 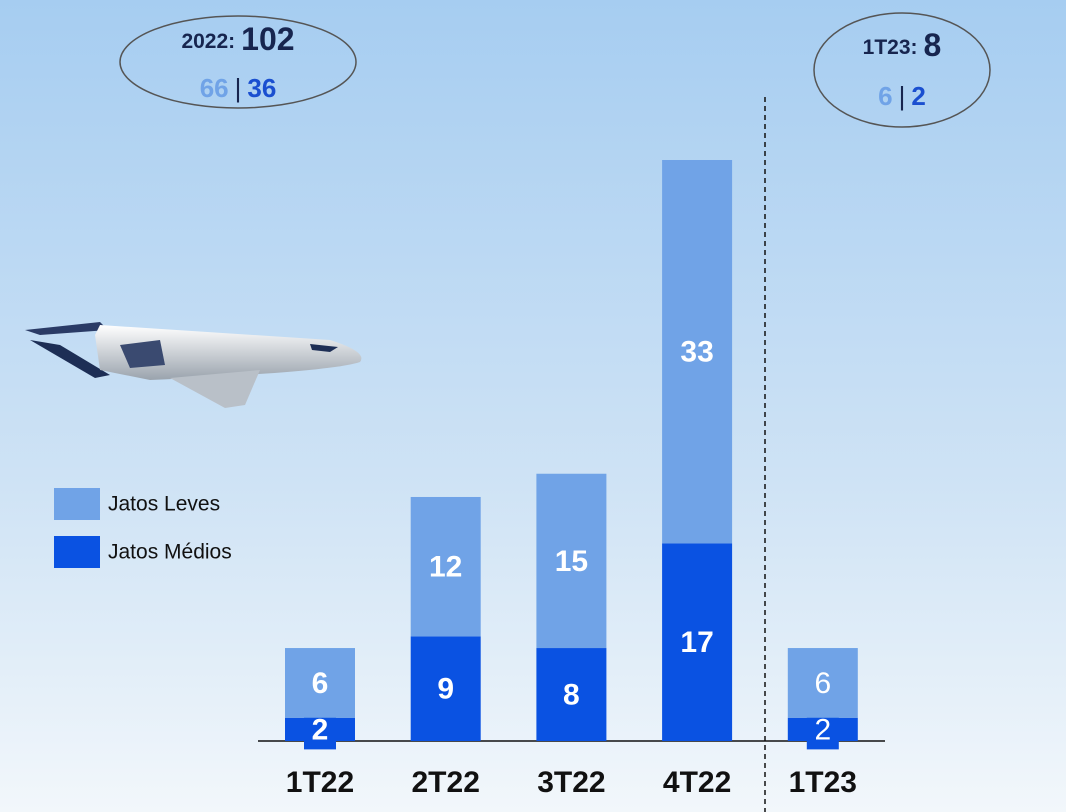 I want to click on annotation: 1T23: 8 6 | 2, so click(x=902, y=70).